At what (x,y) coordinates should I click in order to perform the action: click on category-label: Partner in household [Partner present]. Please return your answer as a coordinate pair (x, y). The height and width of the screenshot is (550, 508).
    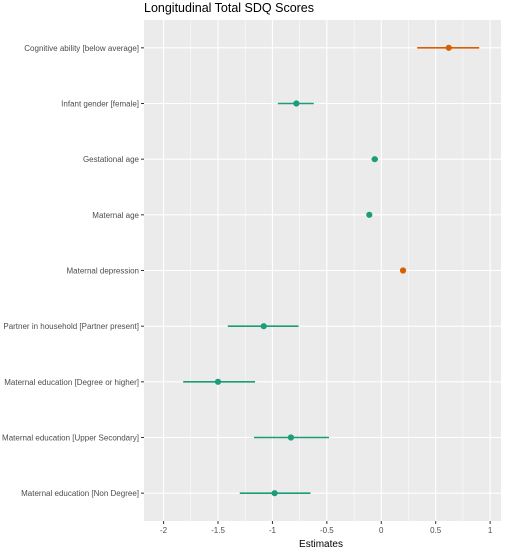
    Looking at the image, I should click on (71, 326).